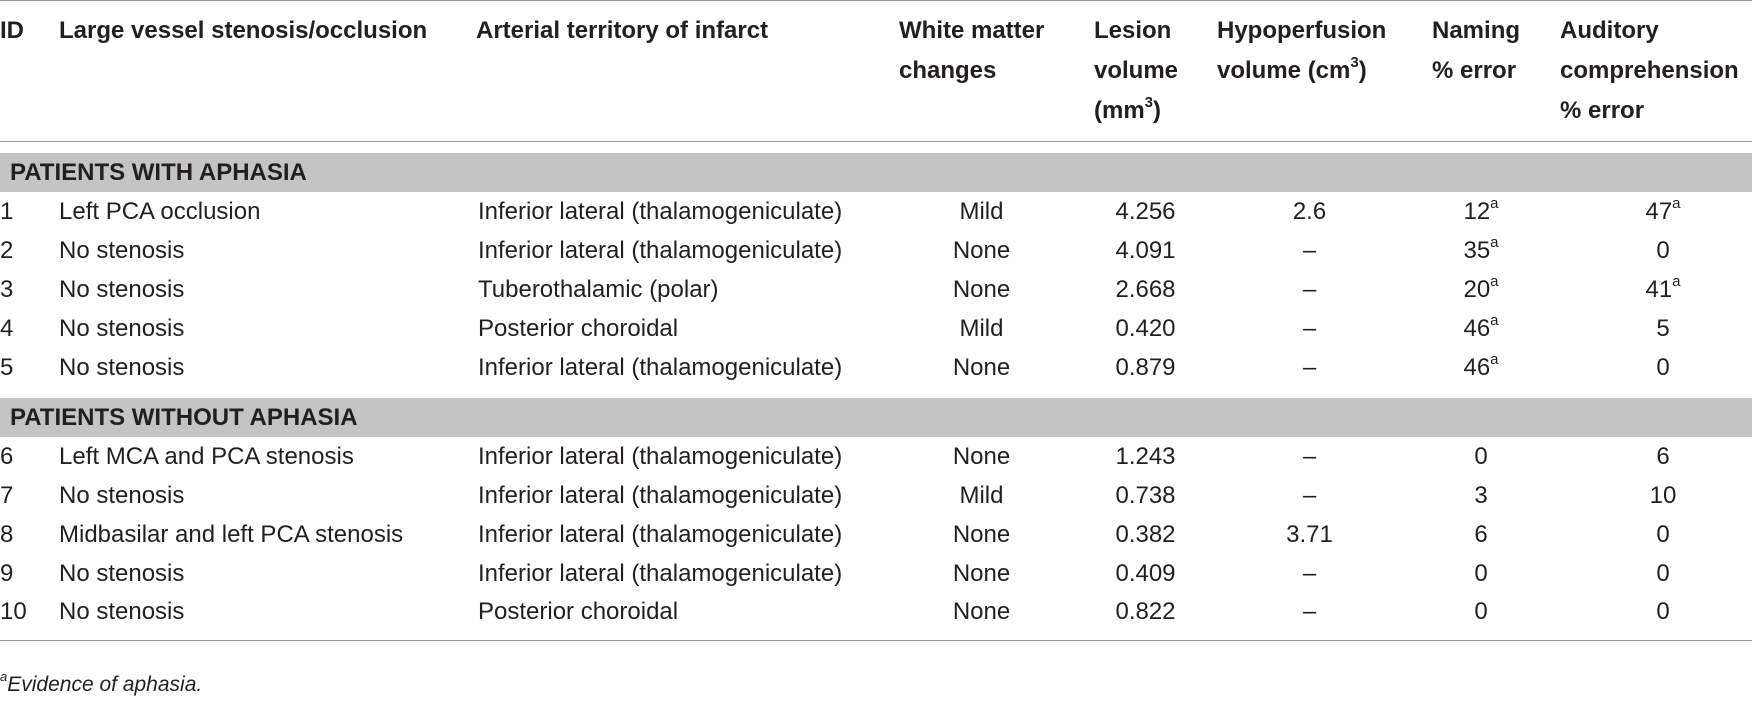 This screenshot has width=1752, height=702. Describe the element at coordinates (12, 30) in the screenshot. I see `header-line: ID` at that location.